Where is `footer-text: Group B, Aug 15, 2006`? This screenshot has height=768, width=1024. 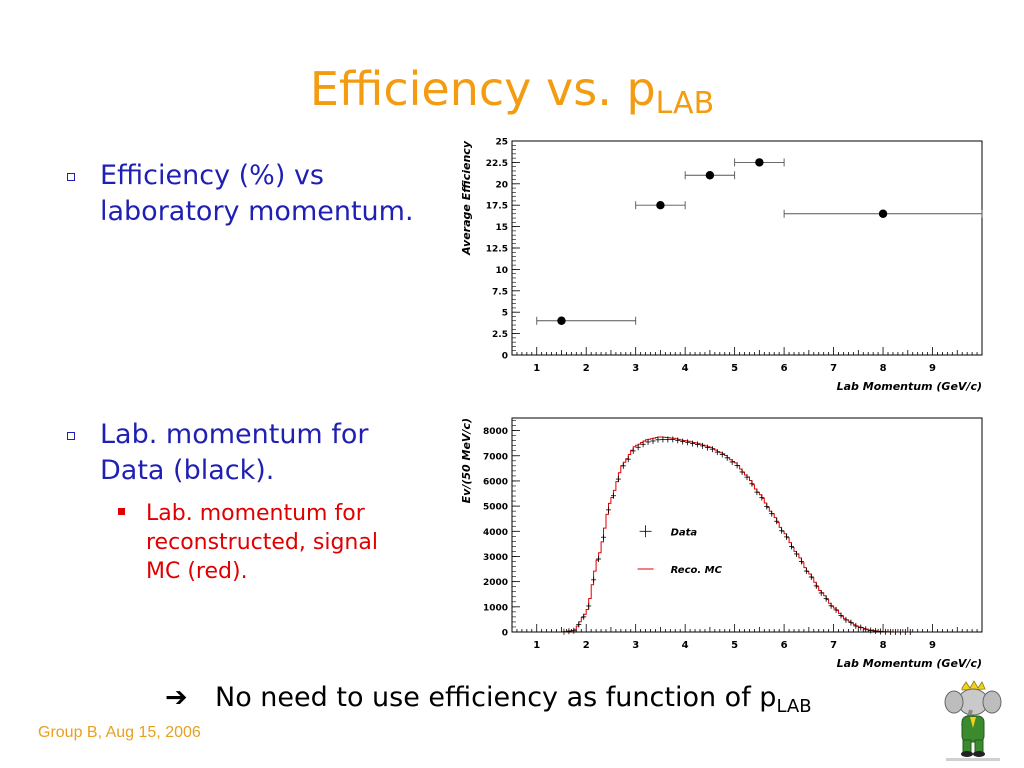 footer-text: Group B, Aug 15, 2006 is located at coordinates (119, 732).